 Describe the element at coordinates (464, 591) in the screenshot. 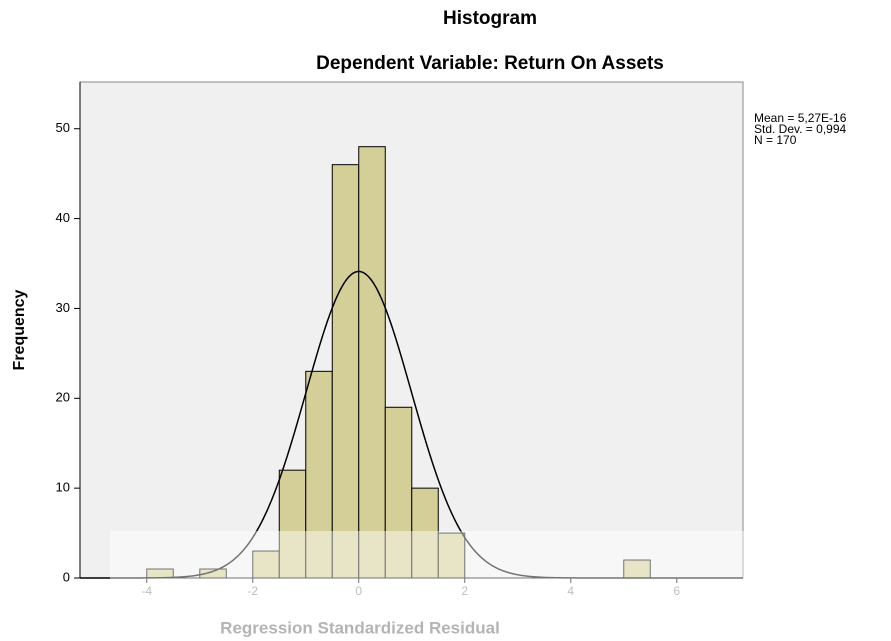

I see `x-tick-label: 2` at that location.